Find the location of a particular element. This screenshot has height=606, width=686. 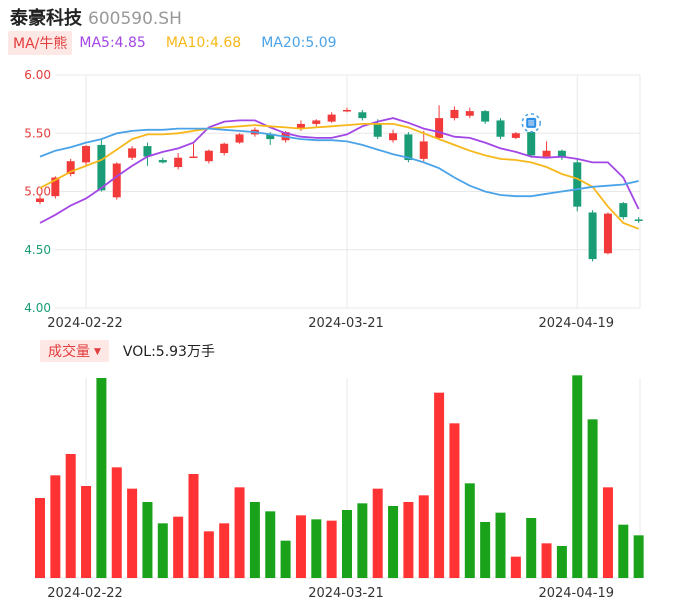

volume-date-label: 2024-02-22 is located at coordinates (85, 593).